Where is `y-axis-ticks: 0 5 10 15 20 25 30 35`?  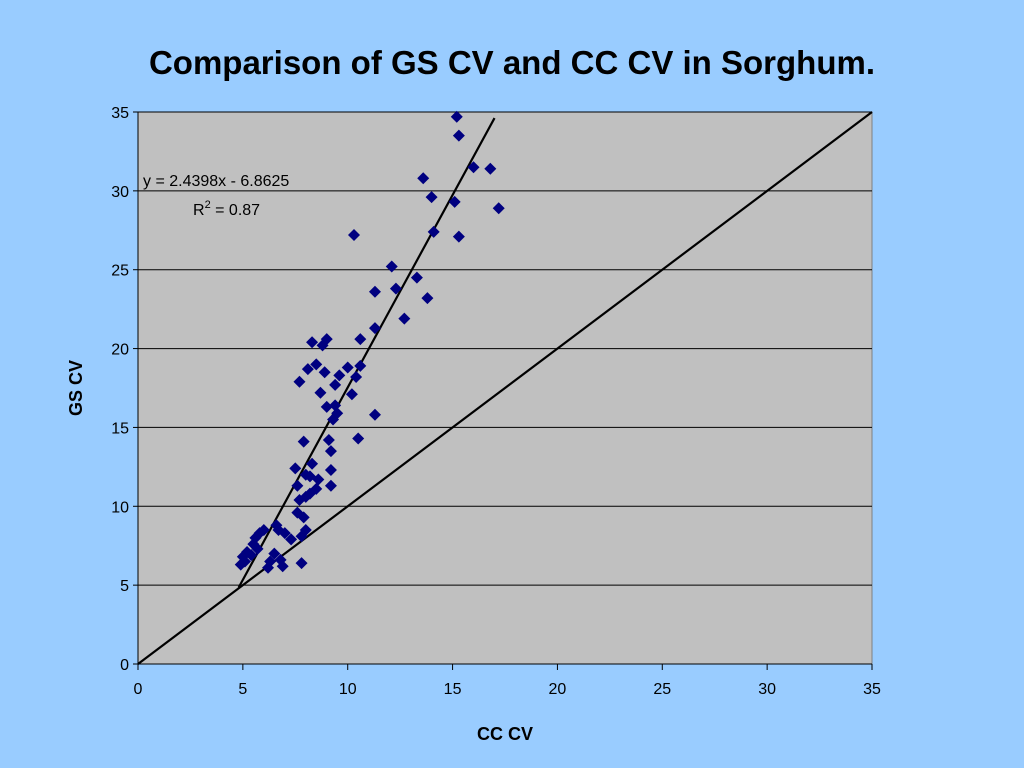 y-axis-ticks: 0 5 10 15 20 25 30 35 is located at coordinates (124, 389).